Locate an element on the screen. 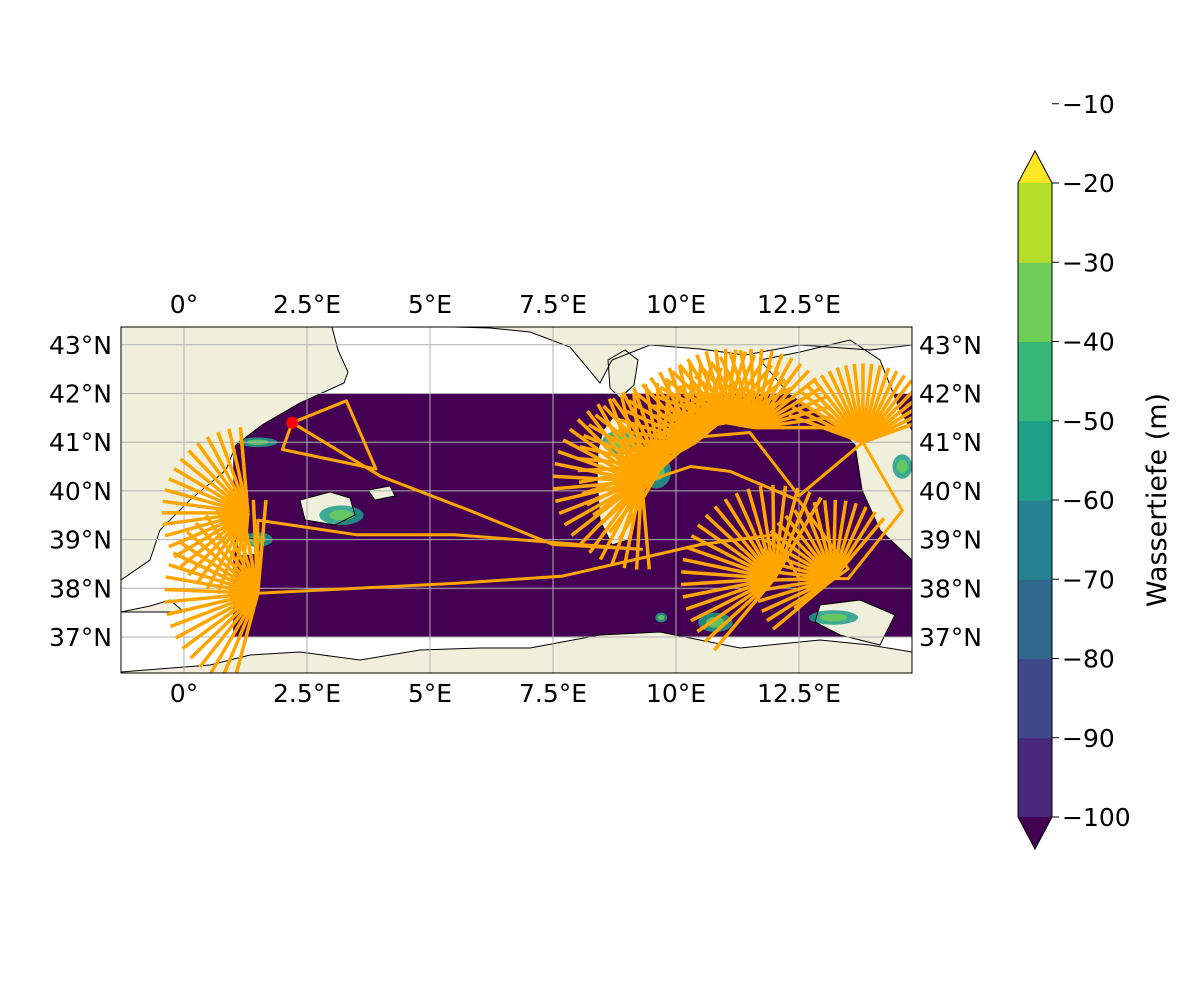 The height and width of the screenshot is (1000, 1200). colorbar-segments is located at coordinates (1035, 500).